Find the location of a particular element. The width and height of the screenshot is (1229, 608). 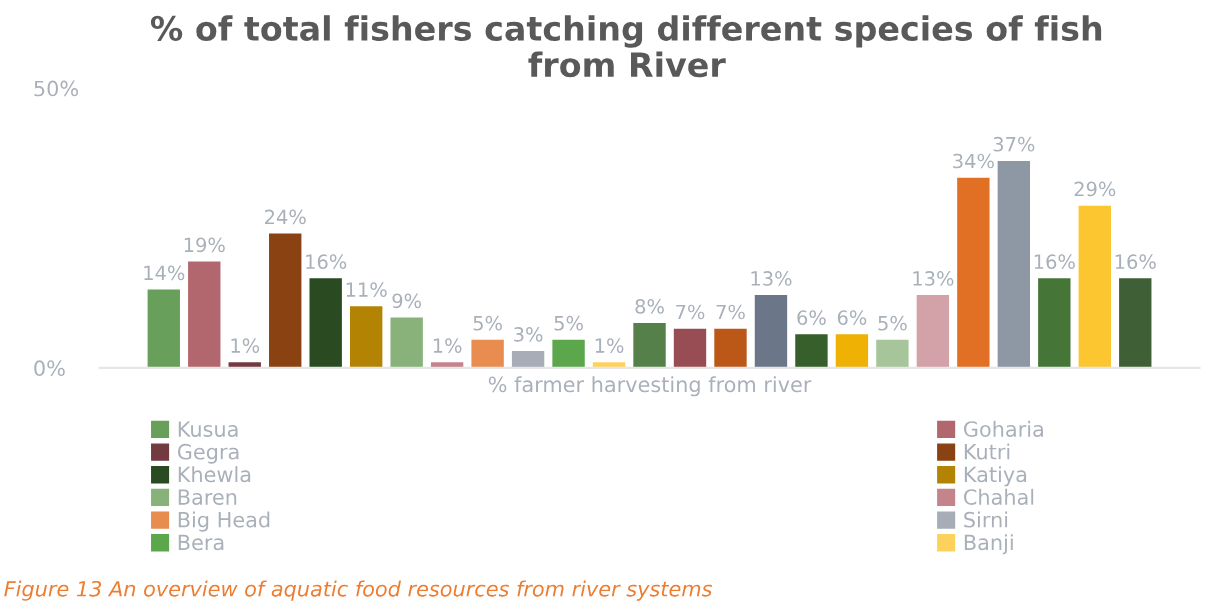

legend-label: Sirni is located at coordinates (986, 519).